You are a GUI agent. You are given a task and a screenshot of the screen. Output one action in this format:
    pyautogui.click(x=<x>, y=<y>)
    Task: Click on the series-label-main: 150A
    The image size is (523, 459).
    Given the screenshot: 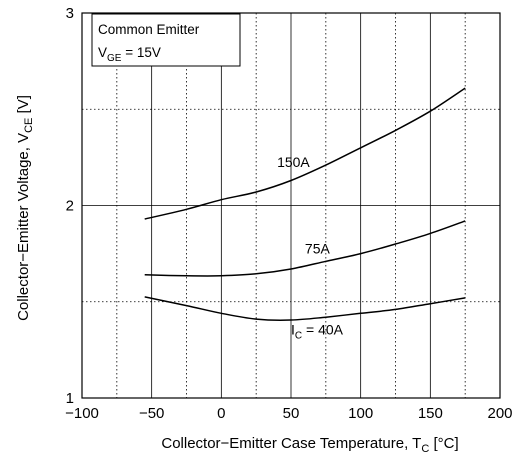 What is the action you would take?
    pyautogui.click(x=293, y=162)
    